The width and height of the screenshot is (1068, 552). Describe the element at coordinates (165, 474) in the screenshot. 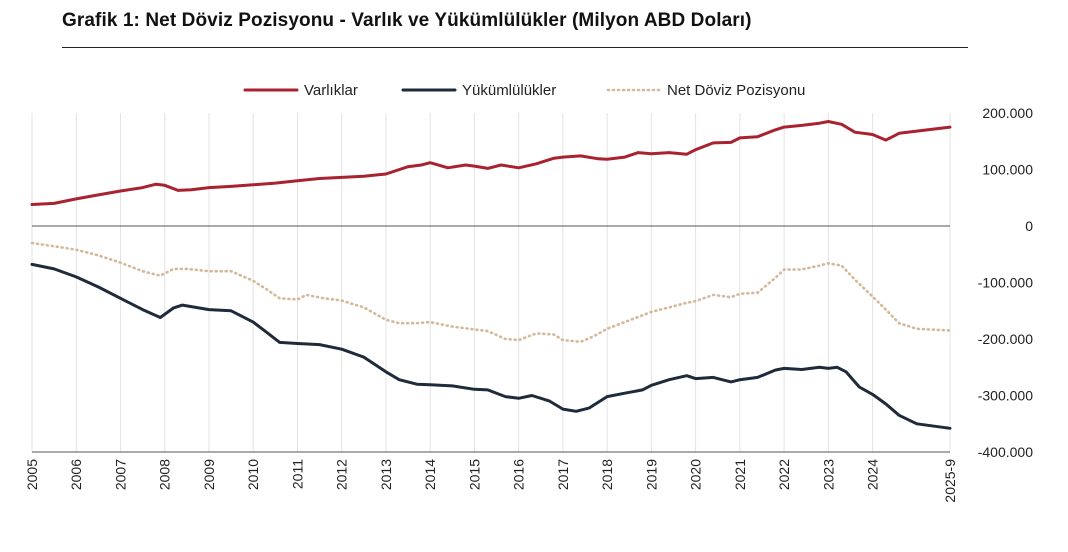

I see `x-tick-label: 2008` at that location.